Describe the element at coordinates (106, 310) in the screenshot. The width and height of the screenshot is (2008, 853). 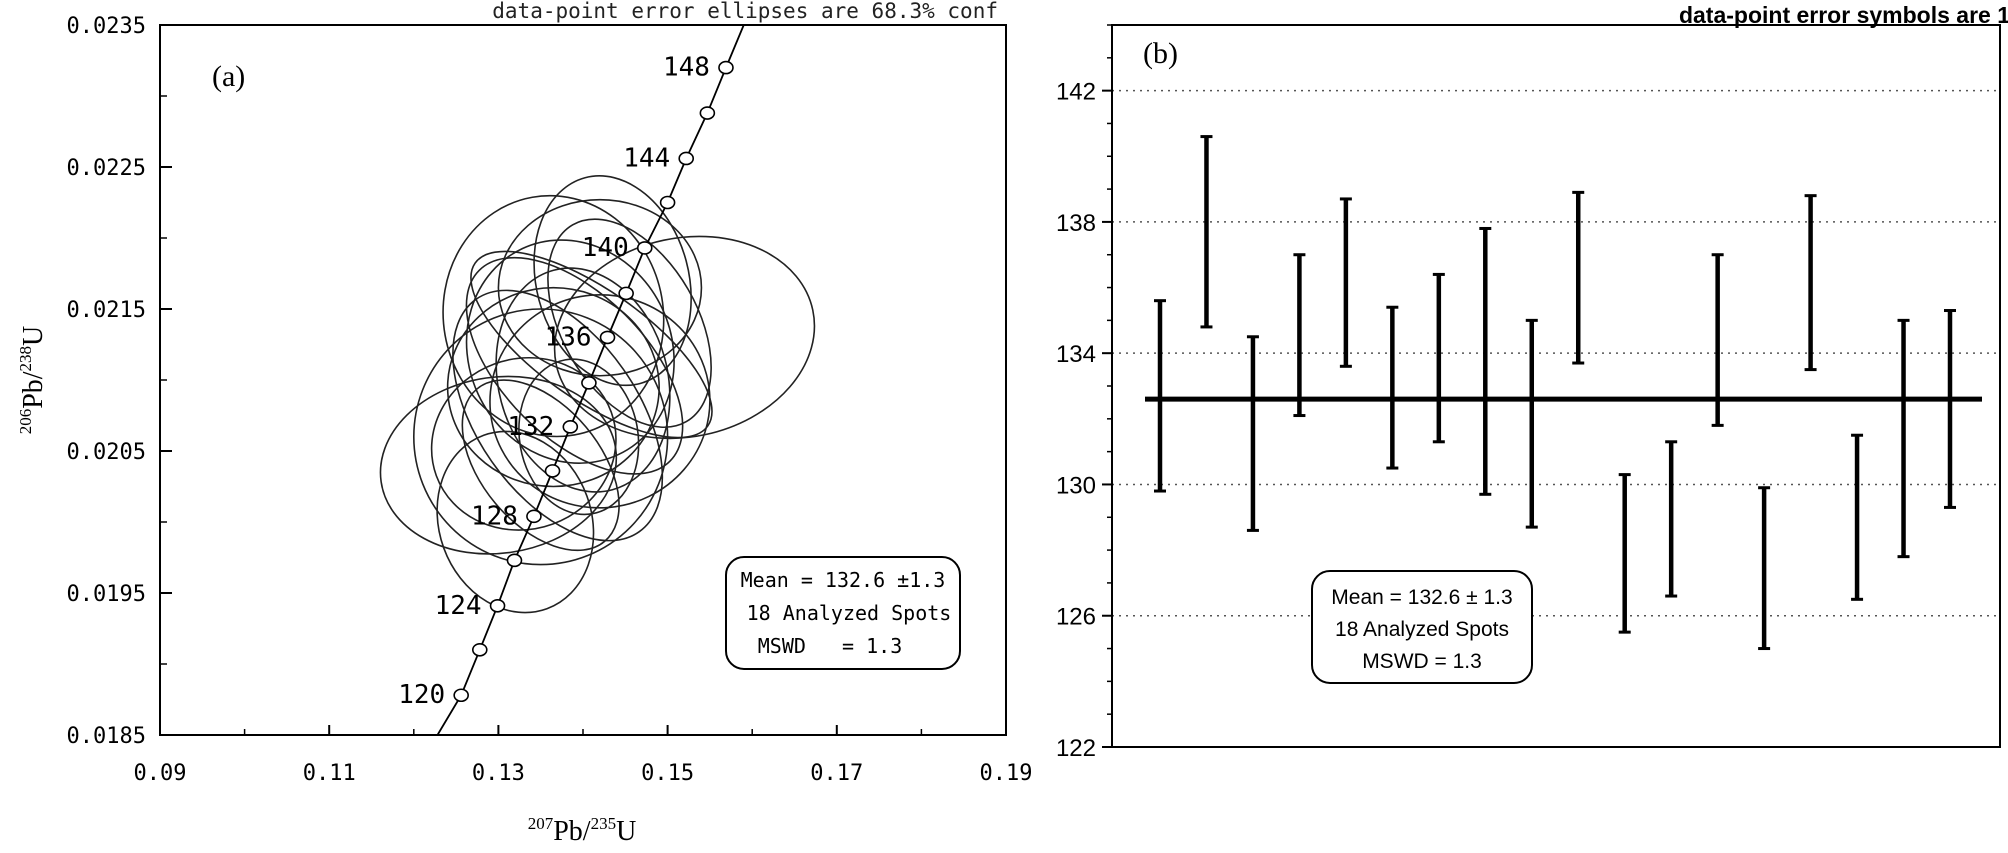
I see `y-tick-label: 0.0215` at that location.